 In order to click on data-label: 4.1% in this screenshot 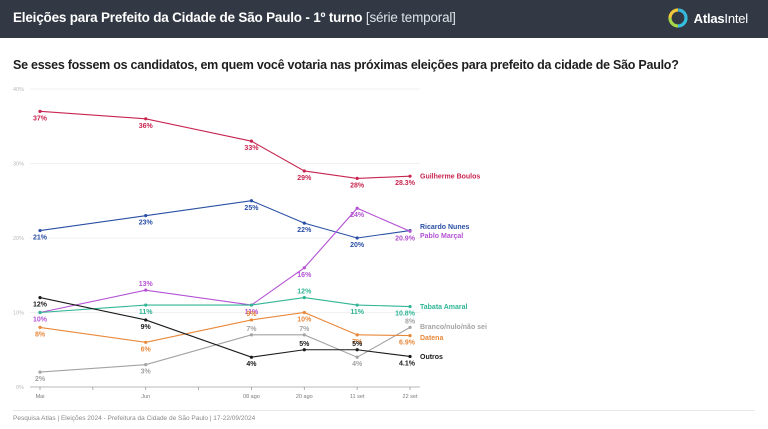, I will do `click(407, 363)`.